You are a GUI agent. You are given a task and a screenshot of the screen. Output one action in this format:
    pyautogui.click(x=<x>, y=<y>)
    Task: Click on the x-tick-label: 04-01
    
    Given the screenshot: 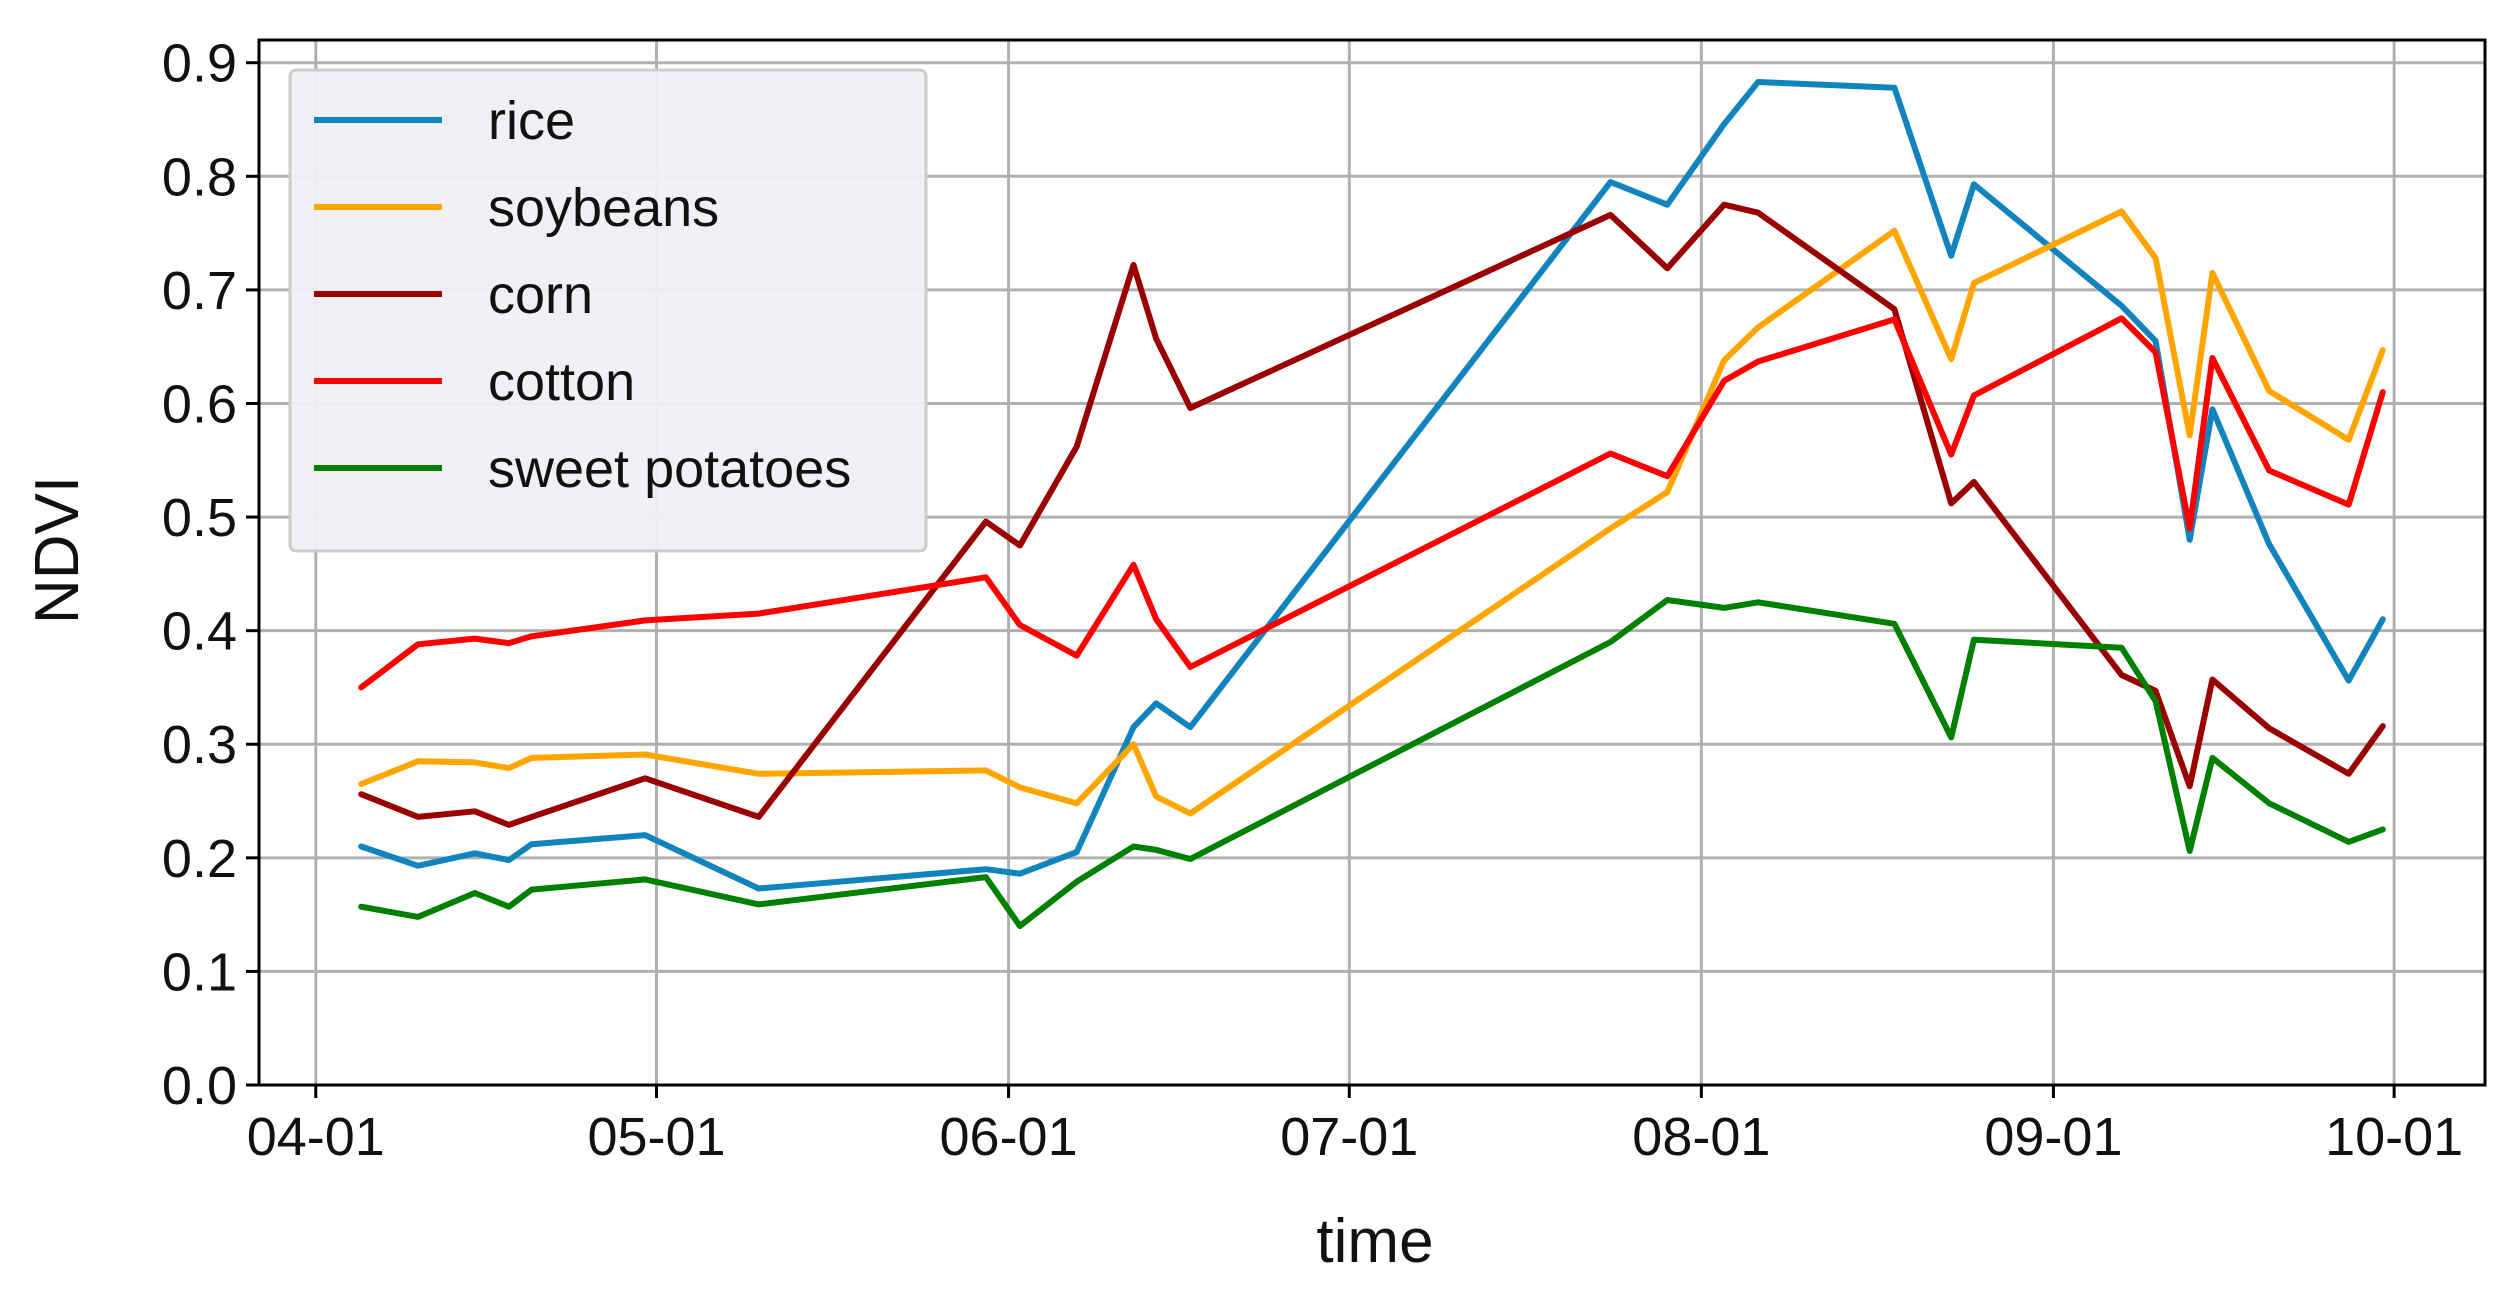 What is the action you would take?
    pyautogui.click(x=316, y=1137)
    